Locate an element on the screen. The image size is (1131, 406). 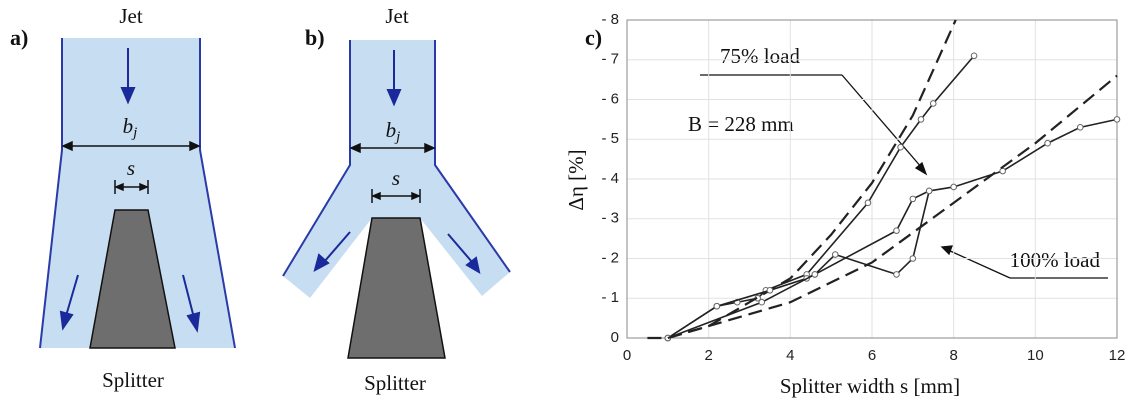
x-tick-label: 6 is located at coordinates (872, 355).